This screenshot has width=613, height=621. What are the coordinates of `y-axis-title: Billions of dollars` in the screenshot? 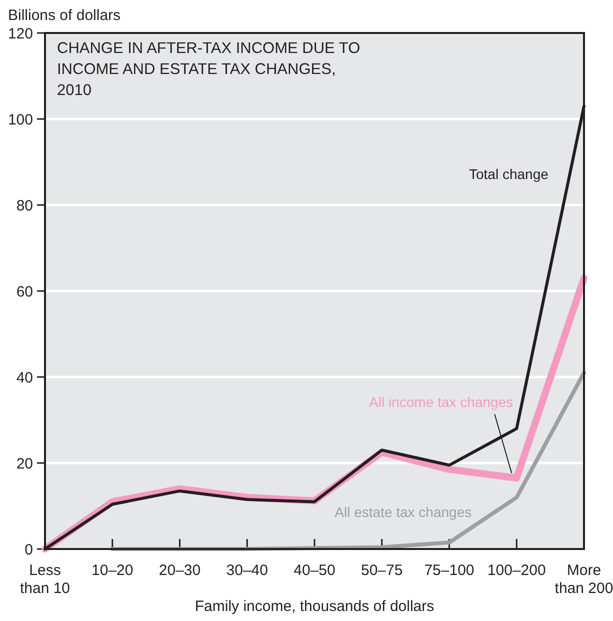 It's located at (64, 15).